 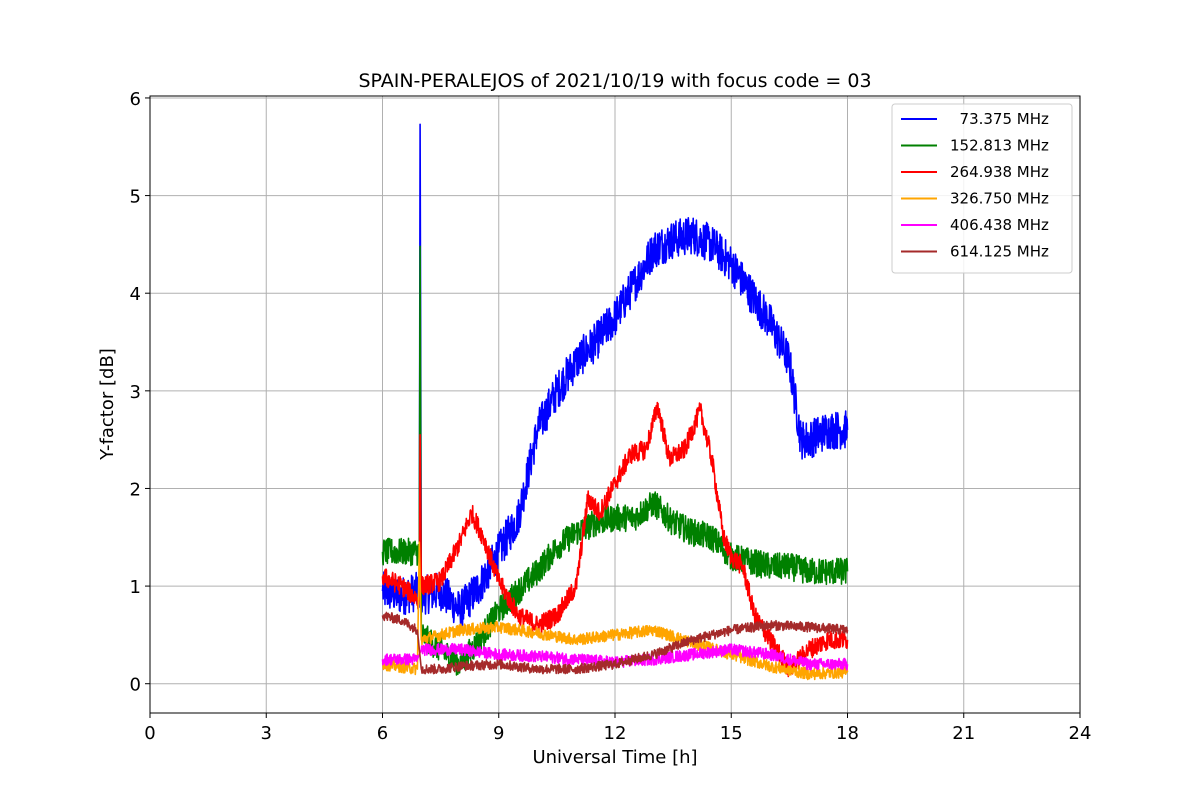 What do you see at coordinates (999, 172) in the screenshot?
I see `legend-label: 264.938 MHz` at bounding box center [999, 172].